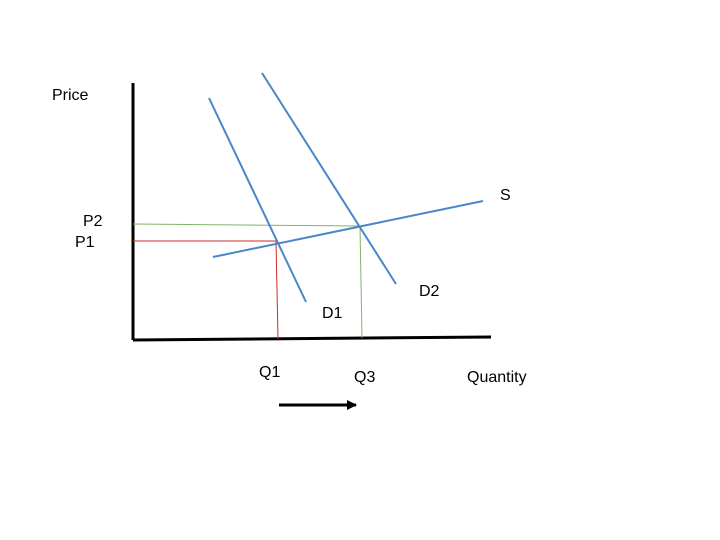 This screenshot has width=720, height=540. I want to click on p1-label: P1, so click(85, 242).